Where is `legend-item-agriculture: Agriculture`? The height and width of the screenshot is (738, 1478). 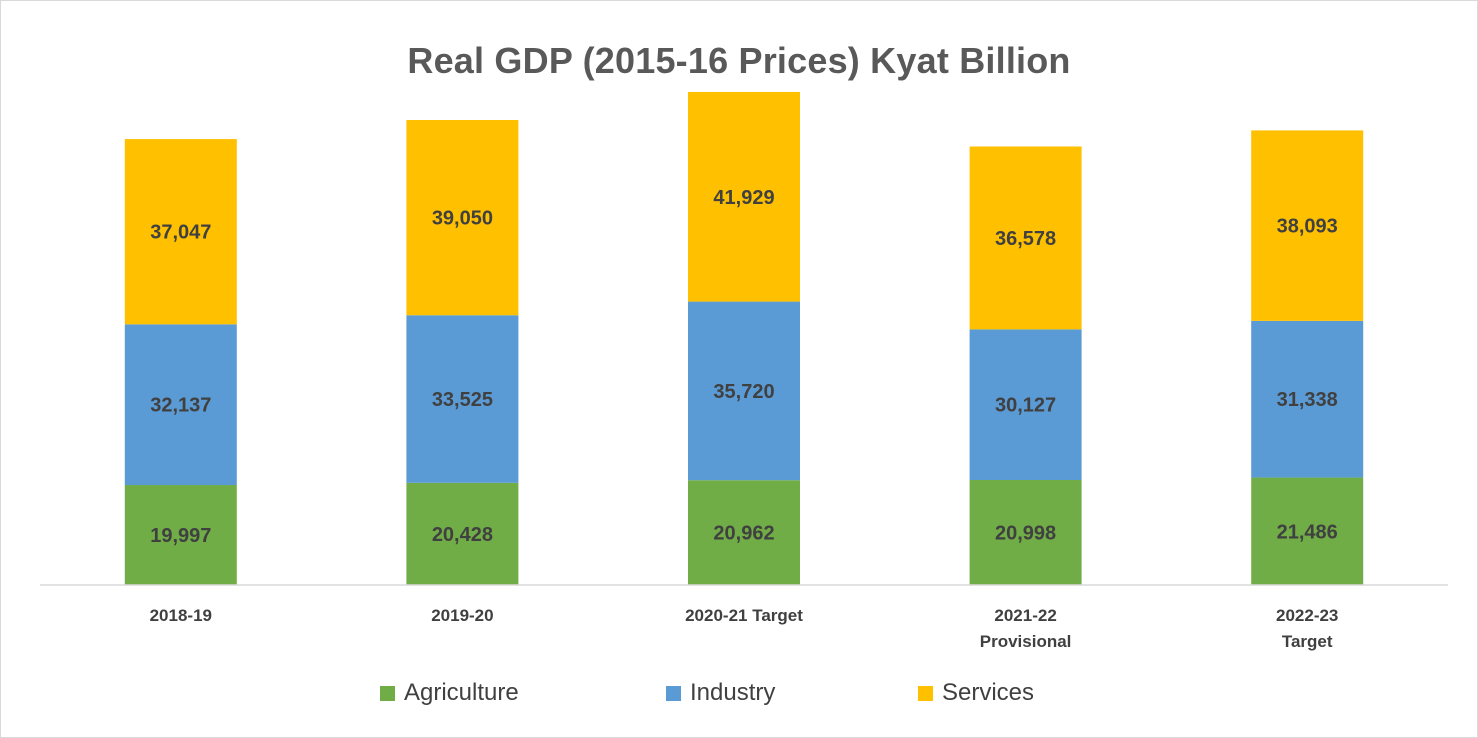 legend-item-agriculture: Agriculture is located at coordinates (449, 693).